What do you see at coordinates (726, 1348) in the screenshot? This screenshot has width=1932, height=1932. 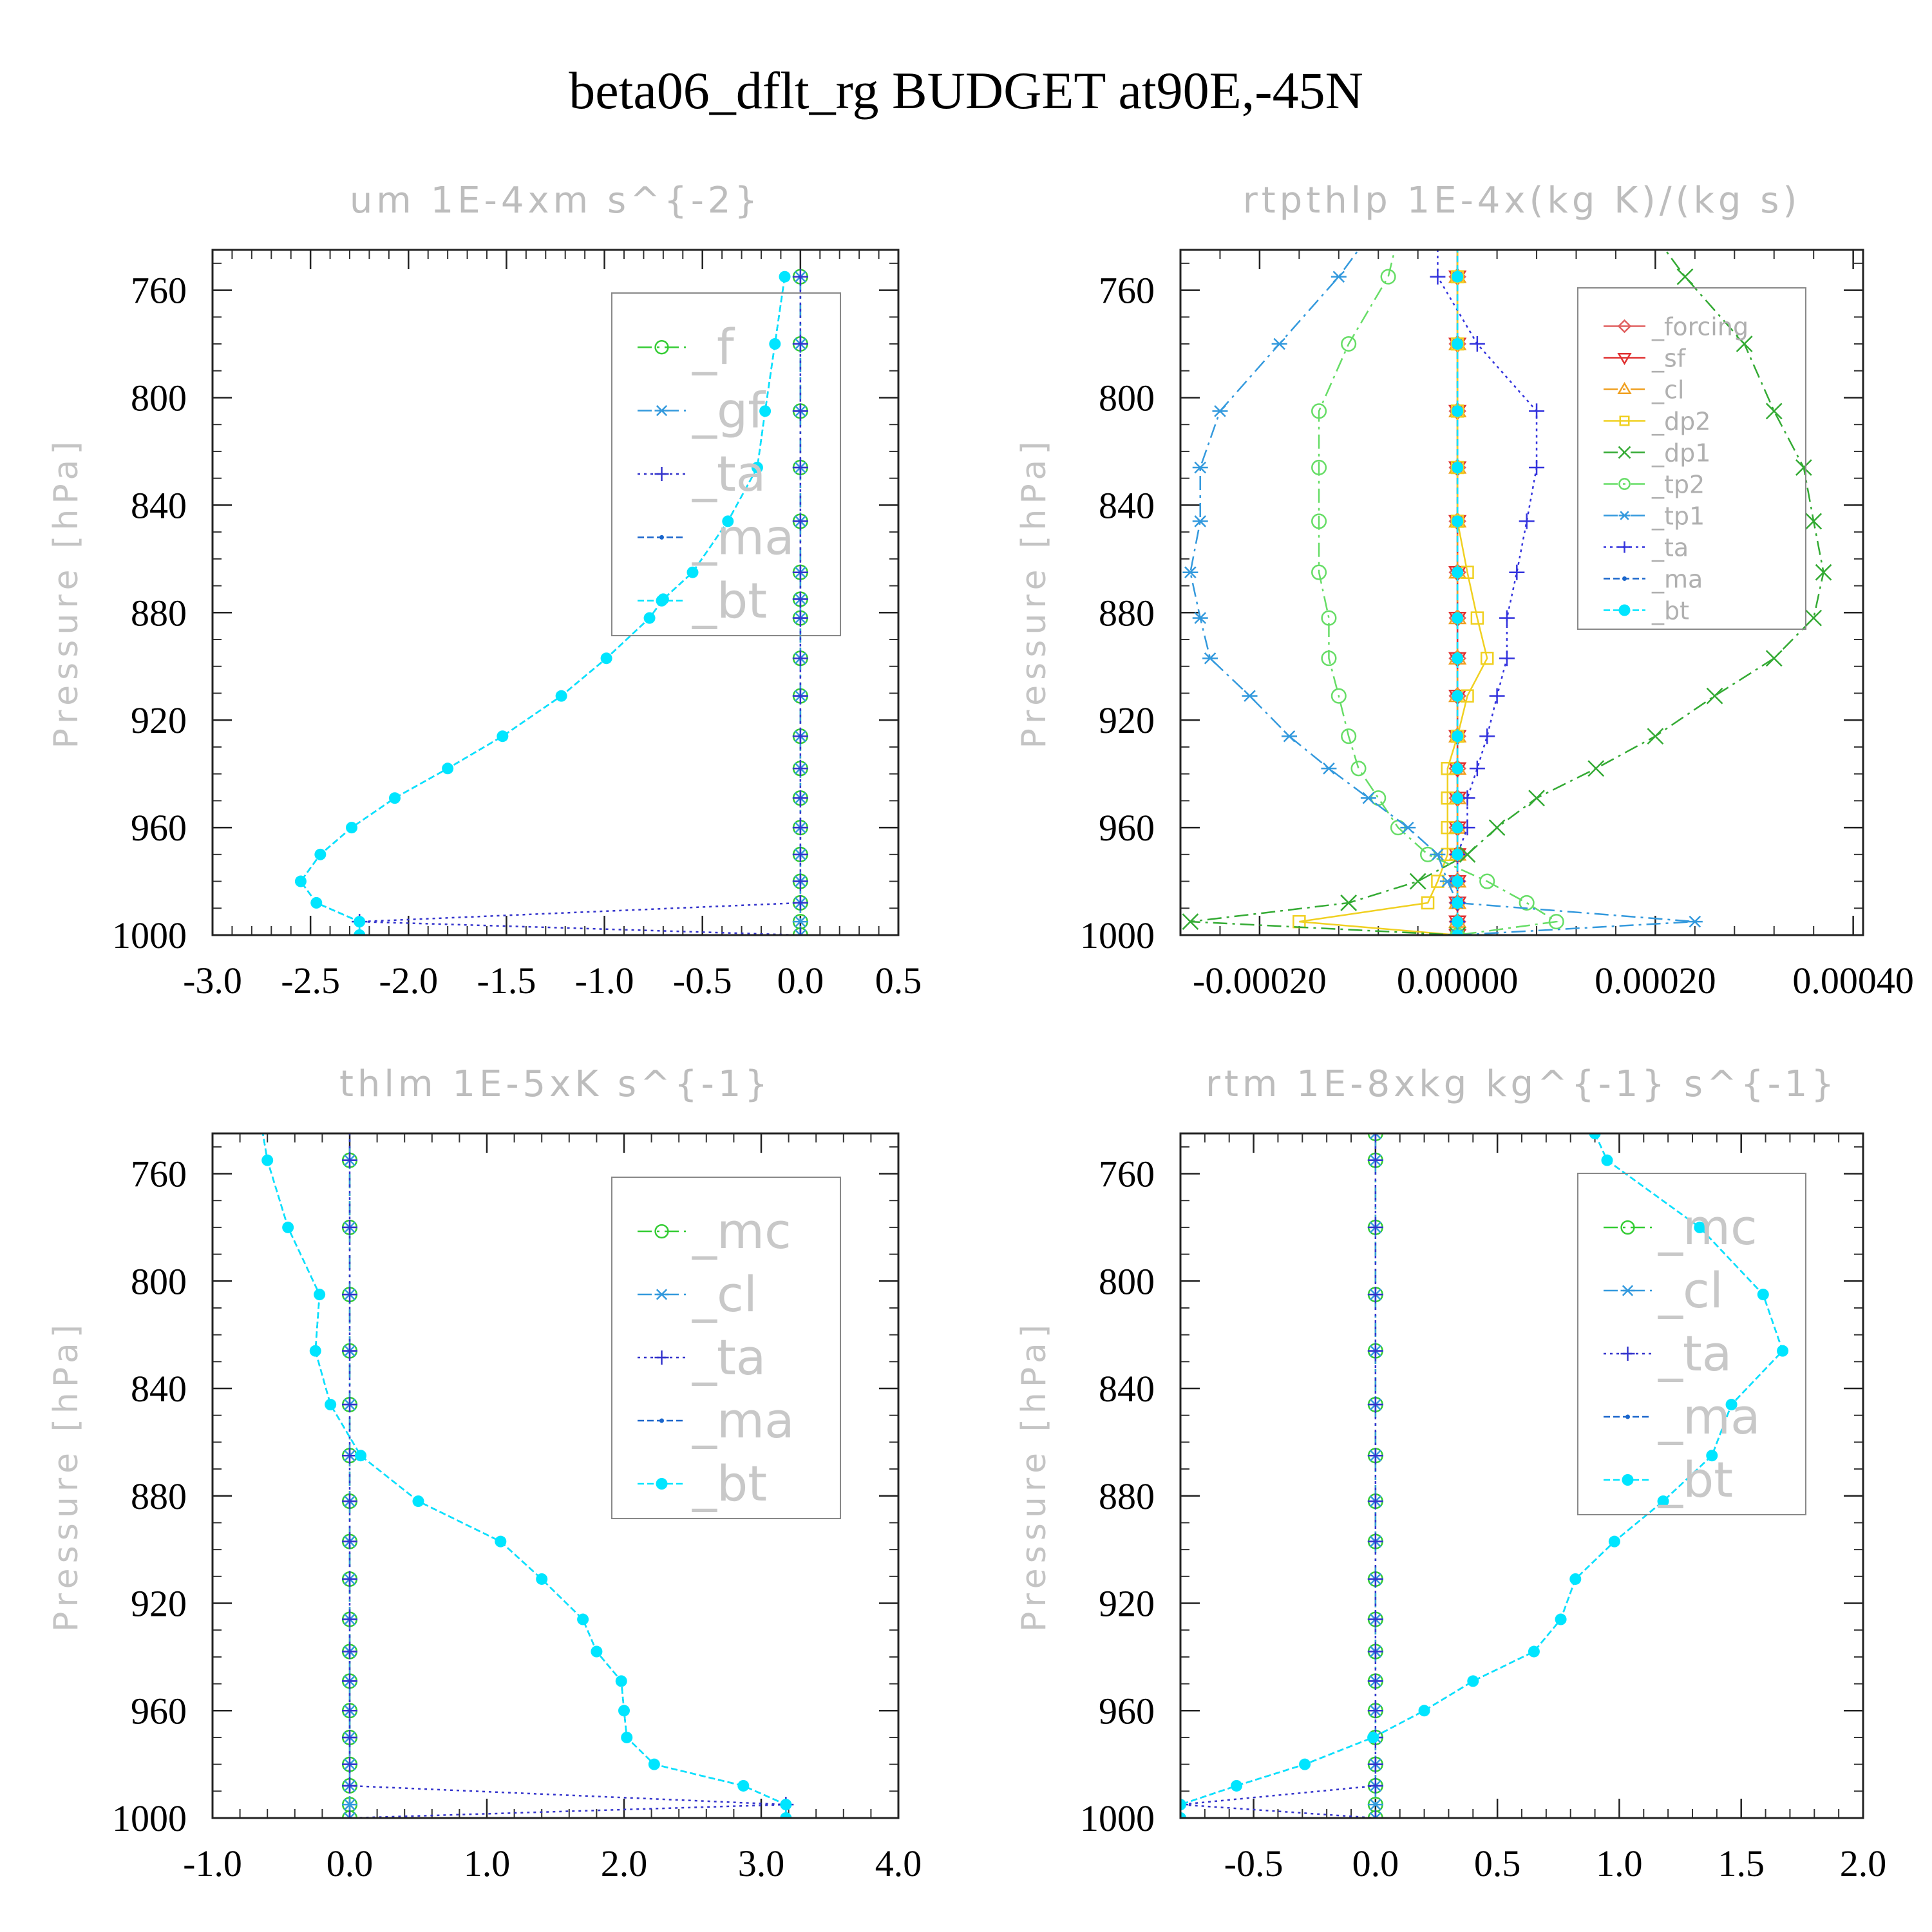 I see `legend-box` at bounding box center [726, 1348].